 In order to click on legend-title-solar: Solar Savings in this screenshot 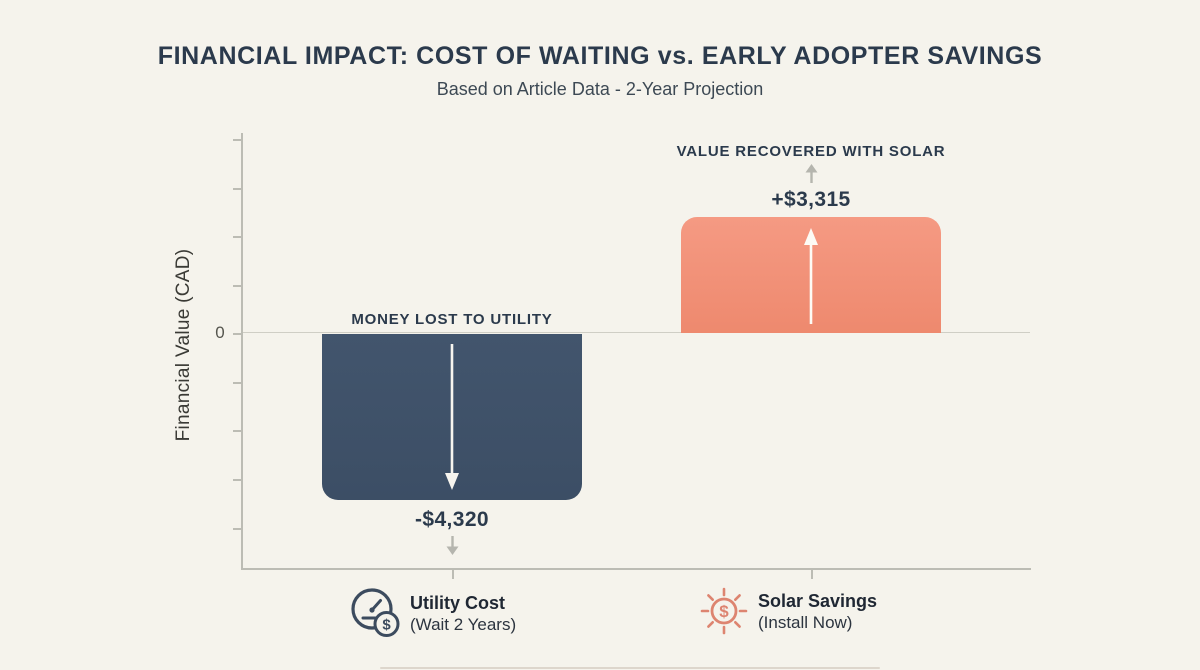, I will do `click(818, 600)`.